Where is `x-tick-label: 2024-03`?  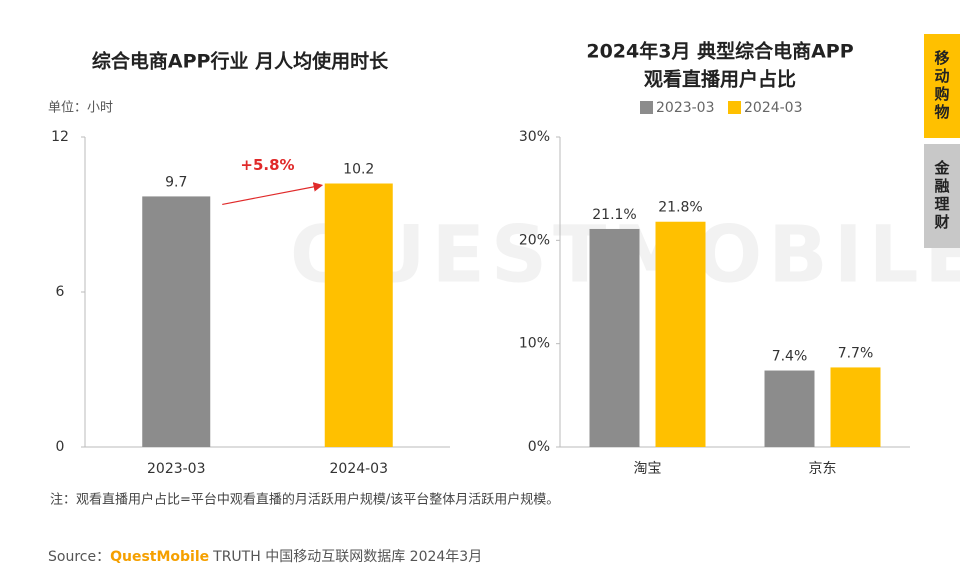
x-tick-label: 2024-03 is located at coordinates (359, 469).